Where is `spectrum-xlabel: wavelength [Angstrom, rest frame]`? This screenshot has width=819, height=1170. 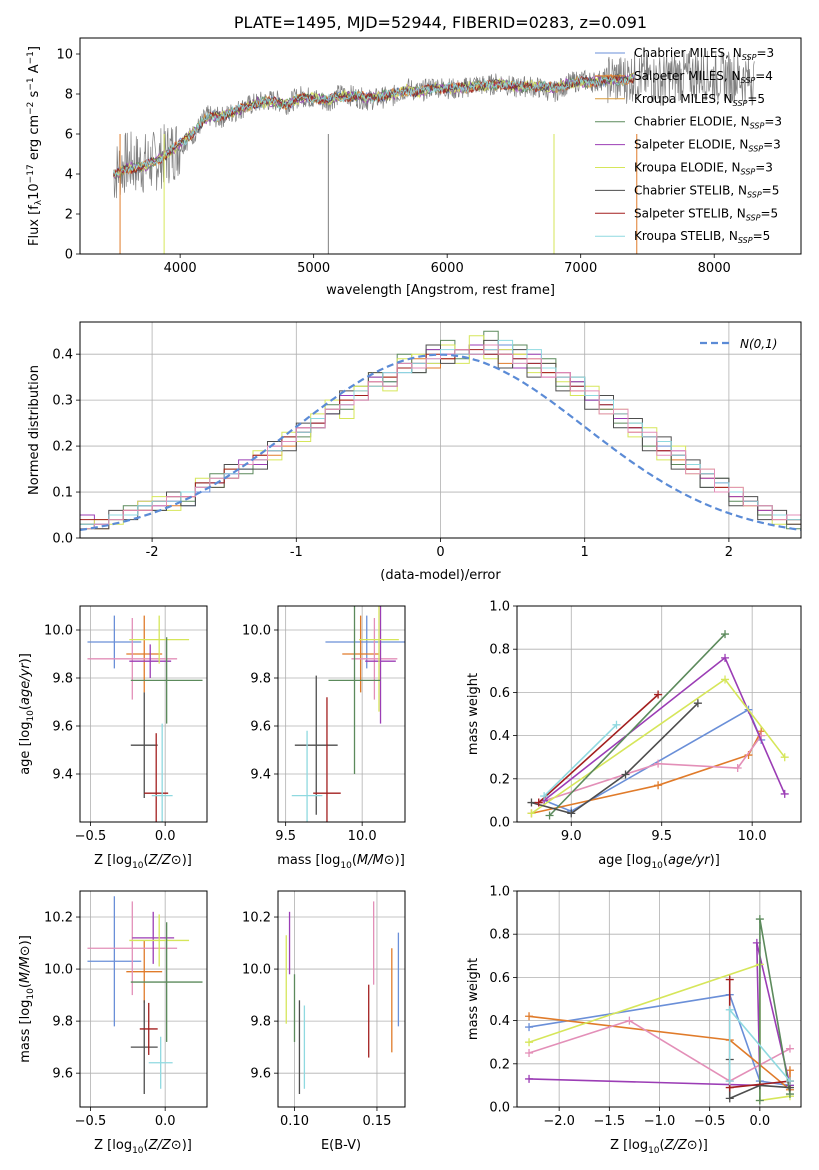 spectrum-xlabel: wavelength [Angstrom, rest frame] is located at coordinates (440, 290).